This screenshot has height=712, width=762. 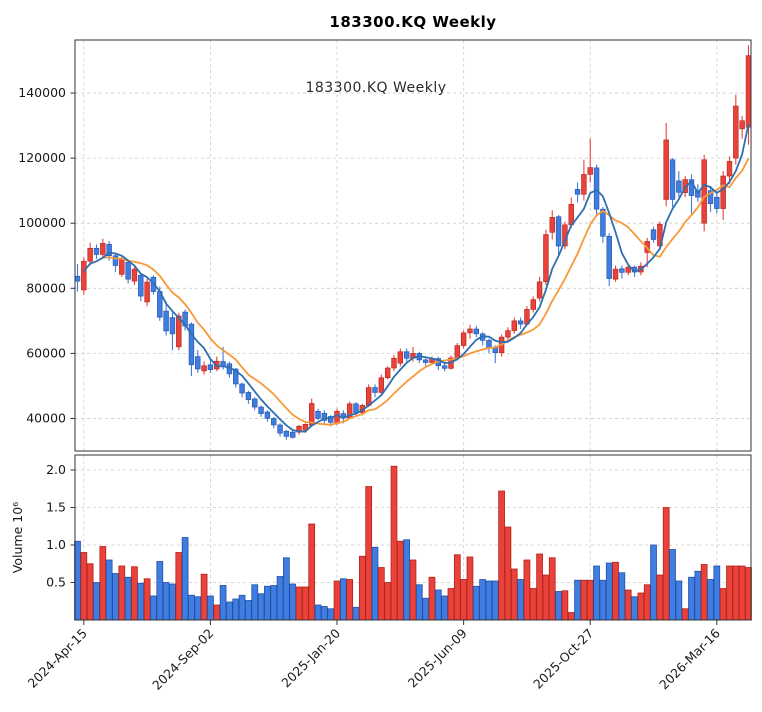 What do you see at coordinates (46, 255) in the screenshot?
I see `price-y-axis: 40000 60000 80000 100000 120000 140000` at bounding box center [46, 255].